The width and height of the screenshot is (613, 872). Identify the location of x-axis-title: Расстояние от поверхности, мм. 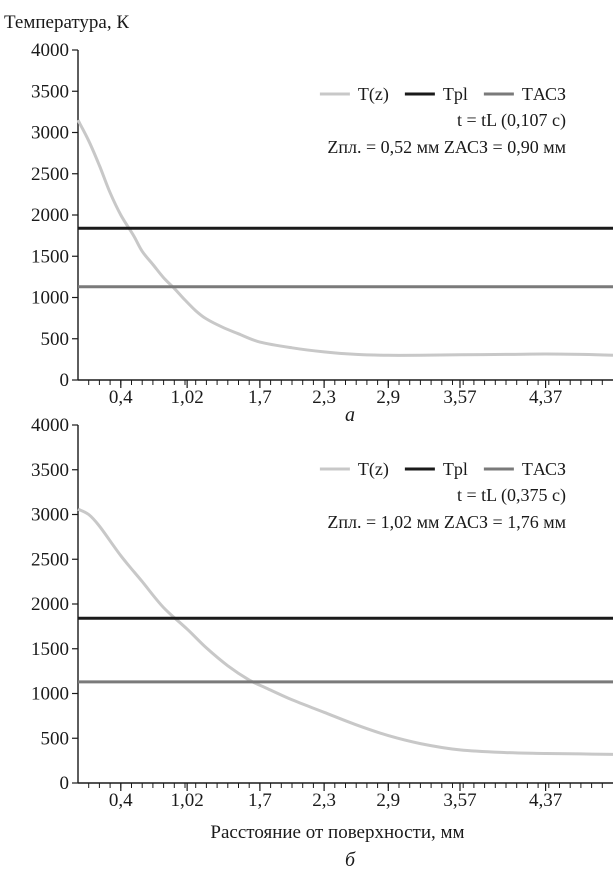
(337, 832).